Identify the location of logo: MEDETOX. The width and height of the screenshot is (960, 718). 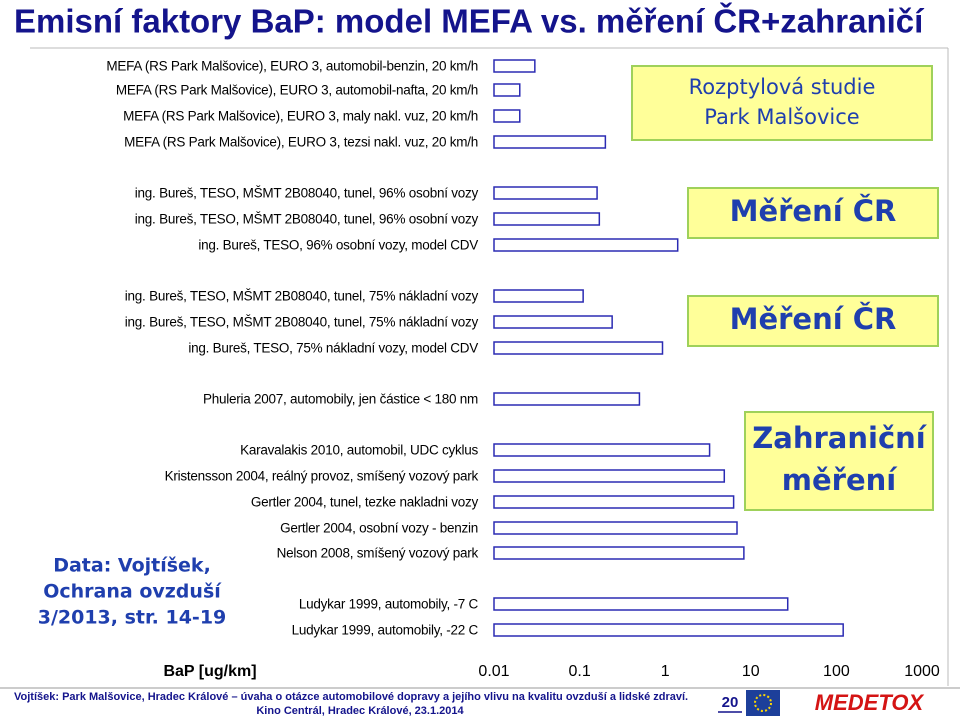
(870, 702).